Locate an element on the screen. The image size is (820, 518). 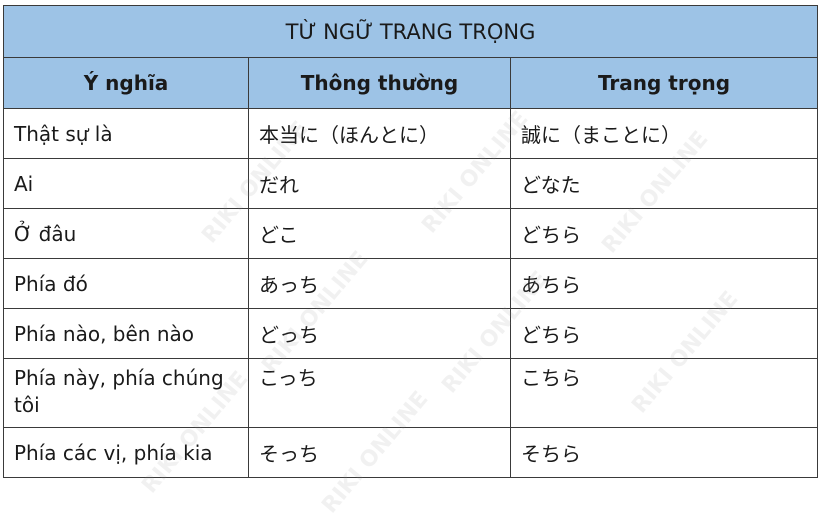
cell-meaning: Phía các vị, phía kia is located at coordinates (126, 452).